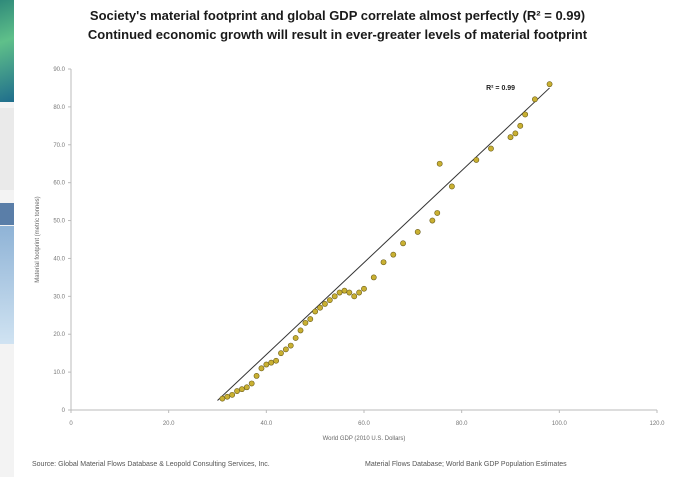 The width and height of the screenshot is (675, 477). I want to click on x-tick-label: 120.0, so click(657, 424).